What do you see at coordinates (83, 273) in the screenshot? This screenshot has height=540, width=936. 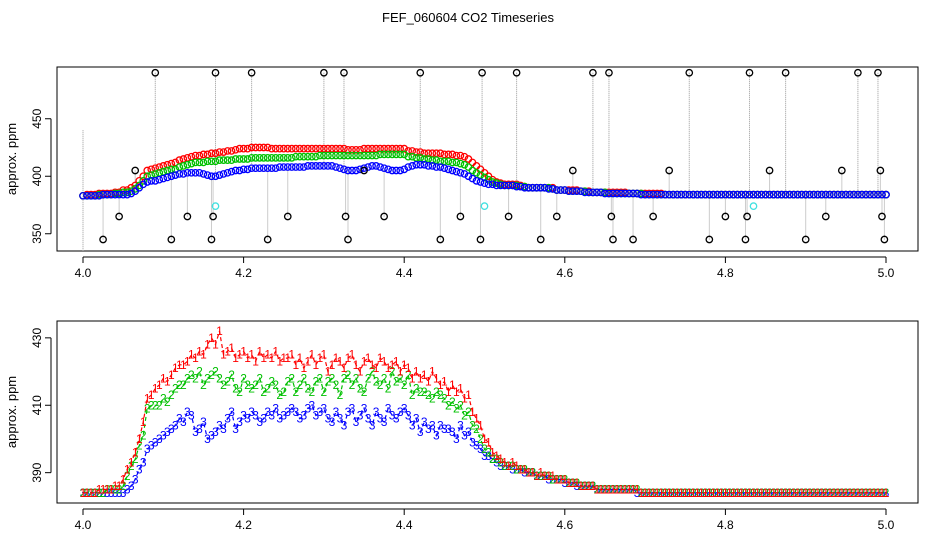 I see `x-tick-label: 4.0` at bounding box center [83, 273].